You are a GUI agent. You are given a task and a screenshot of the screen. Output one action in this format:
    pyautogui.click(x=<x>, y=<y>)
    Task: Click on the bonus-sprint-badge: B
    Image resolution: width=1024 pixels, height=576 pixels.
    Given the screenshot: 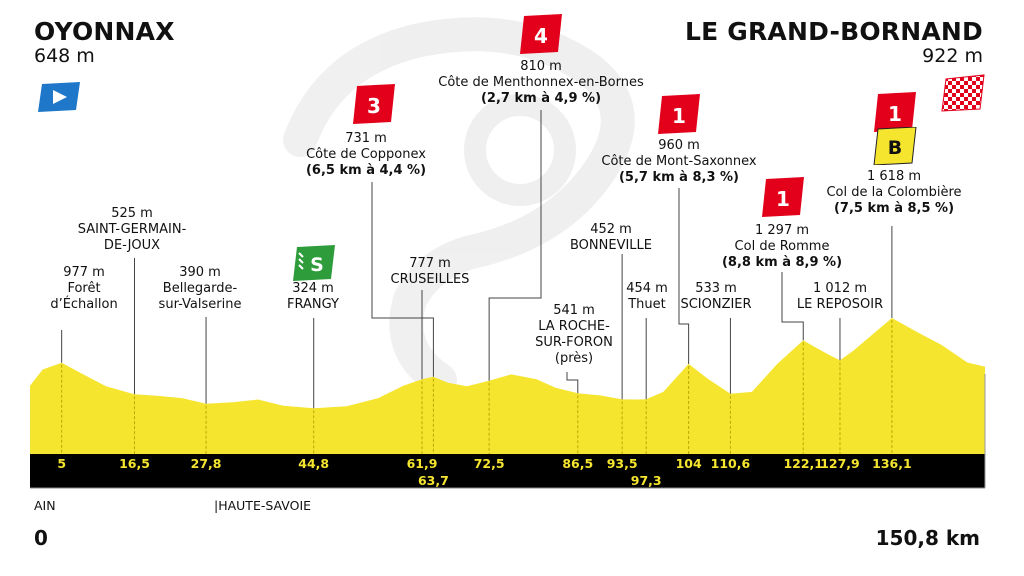 What is the action you would take?
    pyautogui.click(x=895, y=146)
    